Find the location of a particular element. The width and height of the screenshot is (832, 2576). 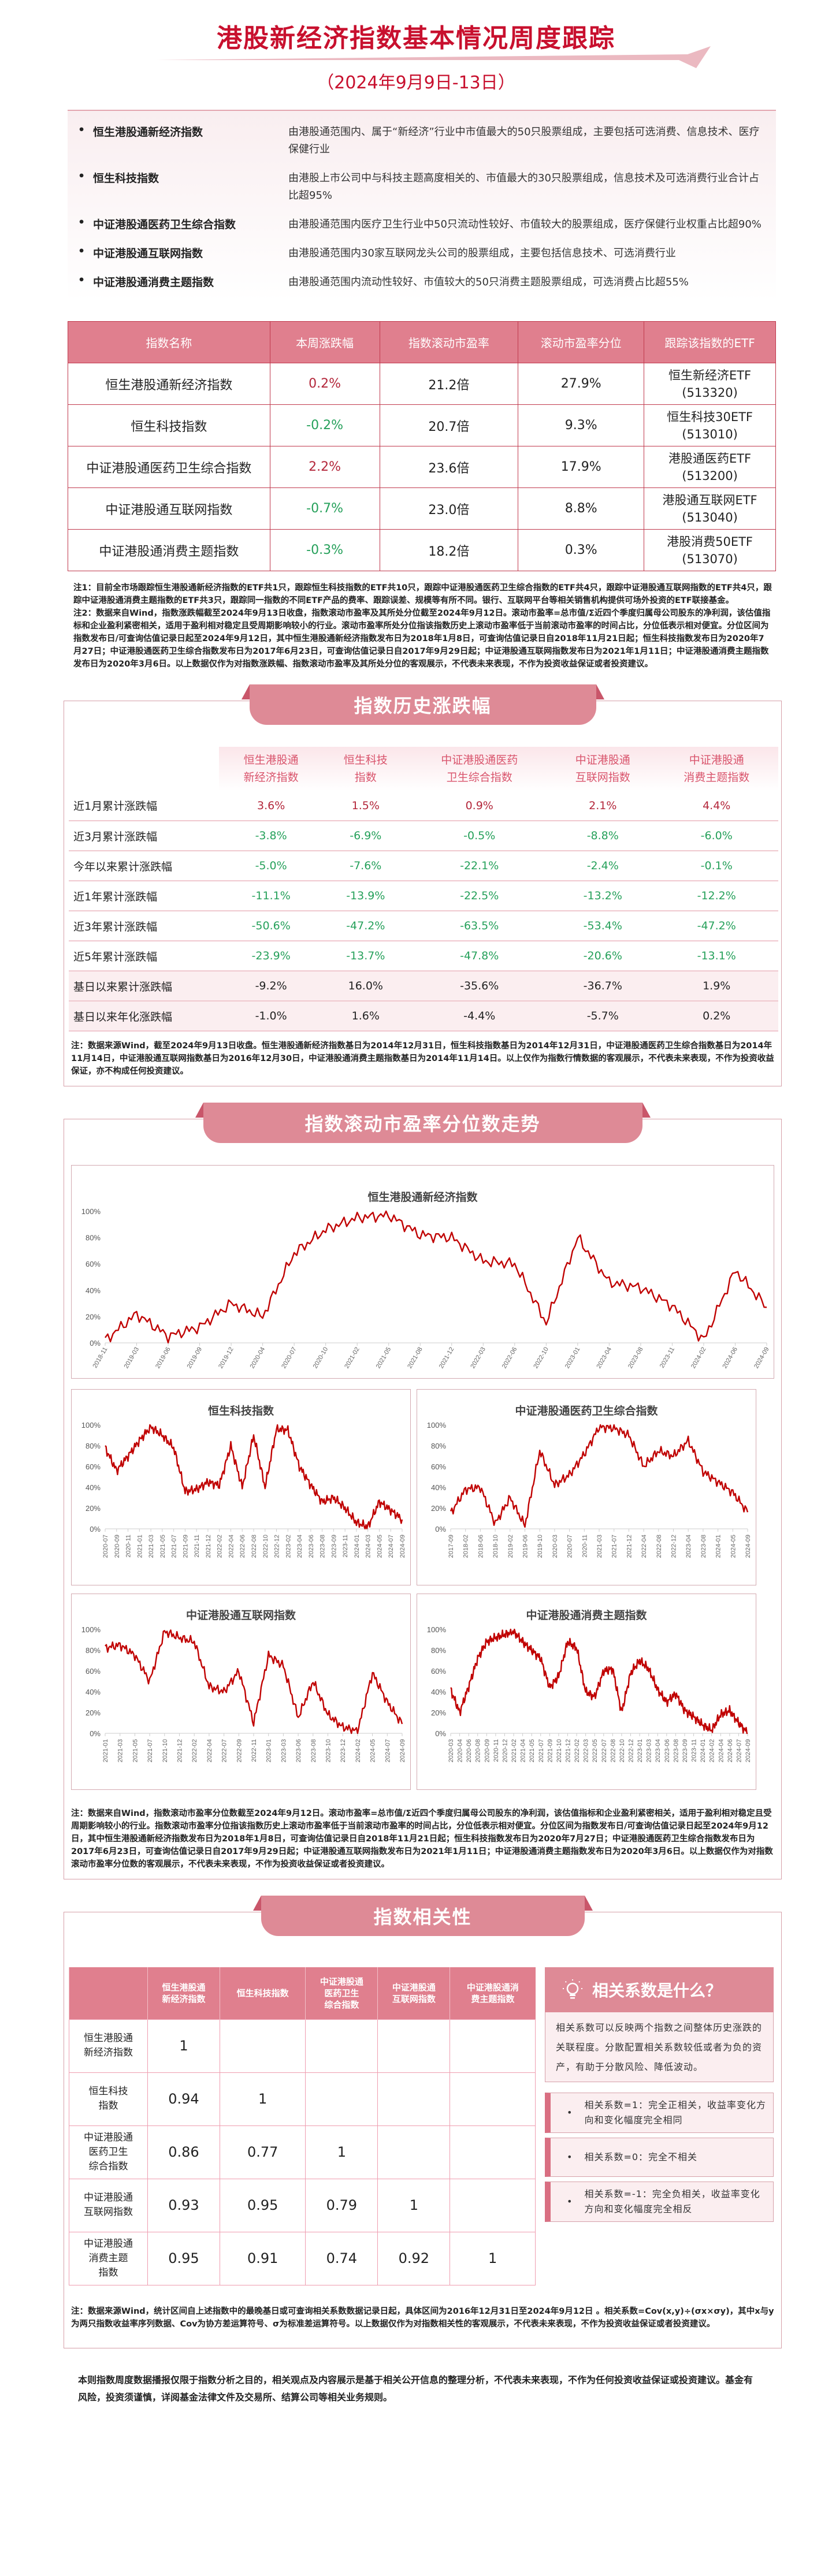

x-tick-label: 2023-11 is located at coordinates (667, 1358).